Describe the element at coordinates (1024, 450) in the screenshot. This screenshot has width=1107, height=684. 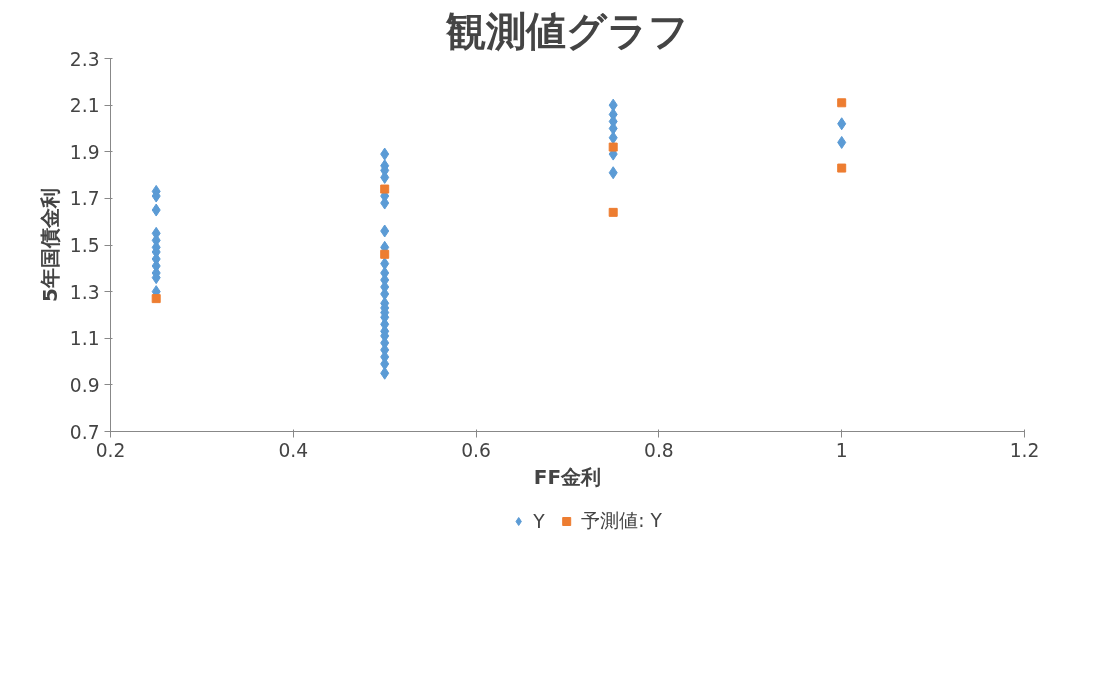
I see `x-tick-label: 1.2` at that location.